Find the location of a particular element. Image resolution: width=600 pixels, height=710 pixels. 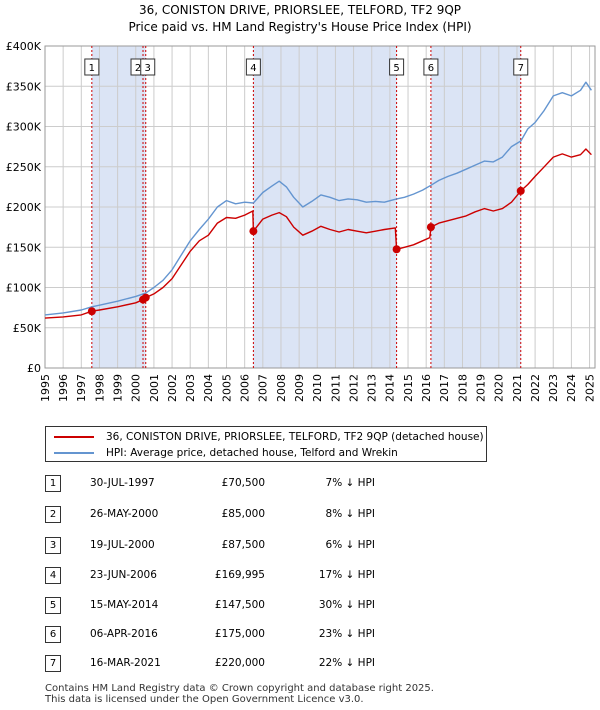

transaction-price: £169,995 is located at coordinates (239, 575).